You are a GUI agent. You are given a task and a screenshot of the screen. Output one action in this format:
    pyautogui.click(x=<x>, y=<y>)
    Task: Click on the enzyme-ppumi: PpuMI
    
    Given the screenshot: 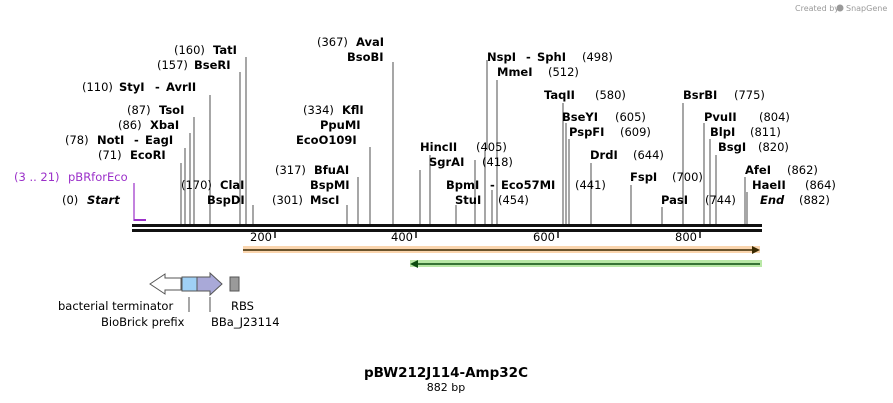 What is the action you would take?
    pyautogui.click(x=340, y=125)
    